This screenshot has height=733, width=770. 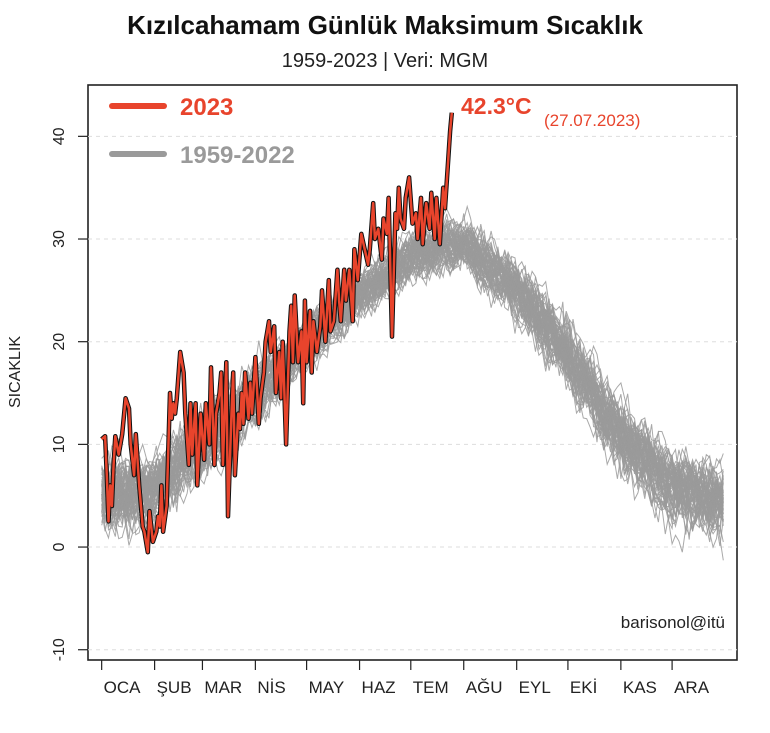 What do you see at coordinates (59, 136) in the screenshot?
I see `y-tick-label: 40` at bounding box center [59, 136].